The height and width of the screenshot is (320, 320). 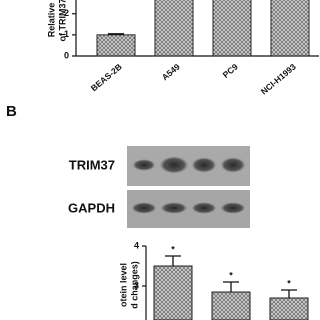 I want to click on panel-label: B, so click(x=11, y=111).